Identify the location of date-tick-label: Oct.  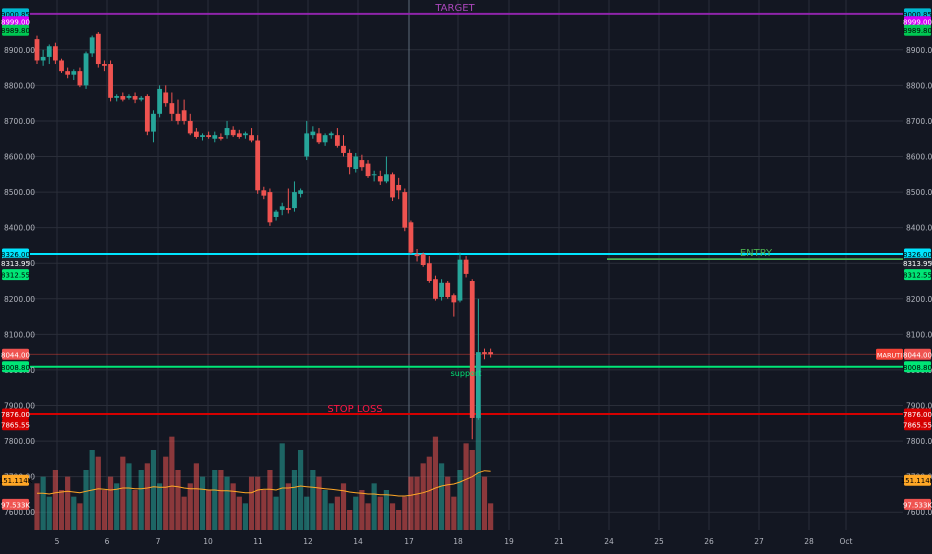
(846, 541).